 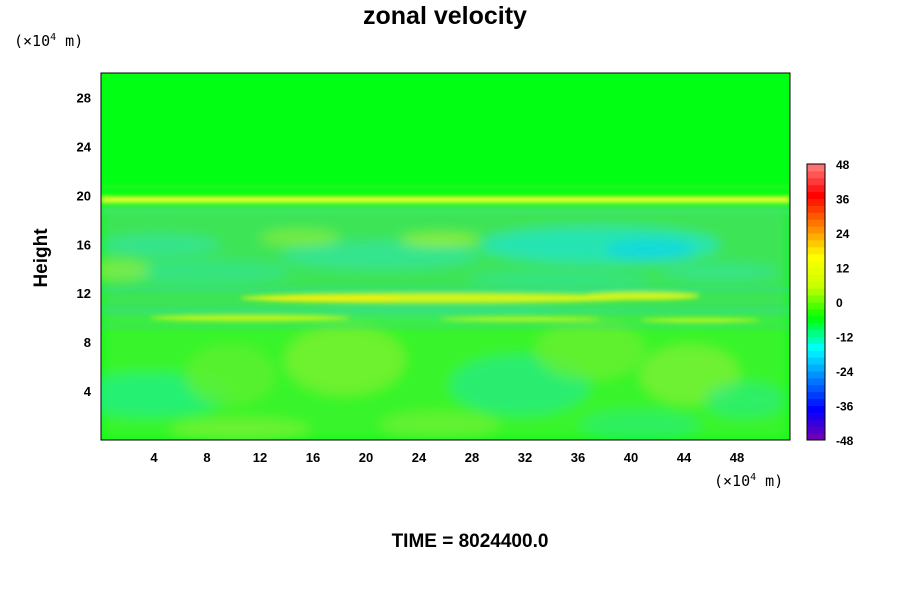 I want to click on x-tick-label: 20, so click(x=366, y=457).